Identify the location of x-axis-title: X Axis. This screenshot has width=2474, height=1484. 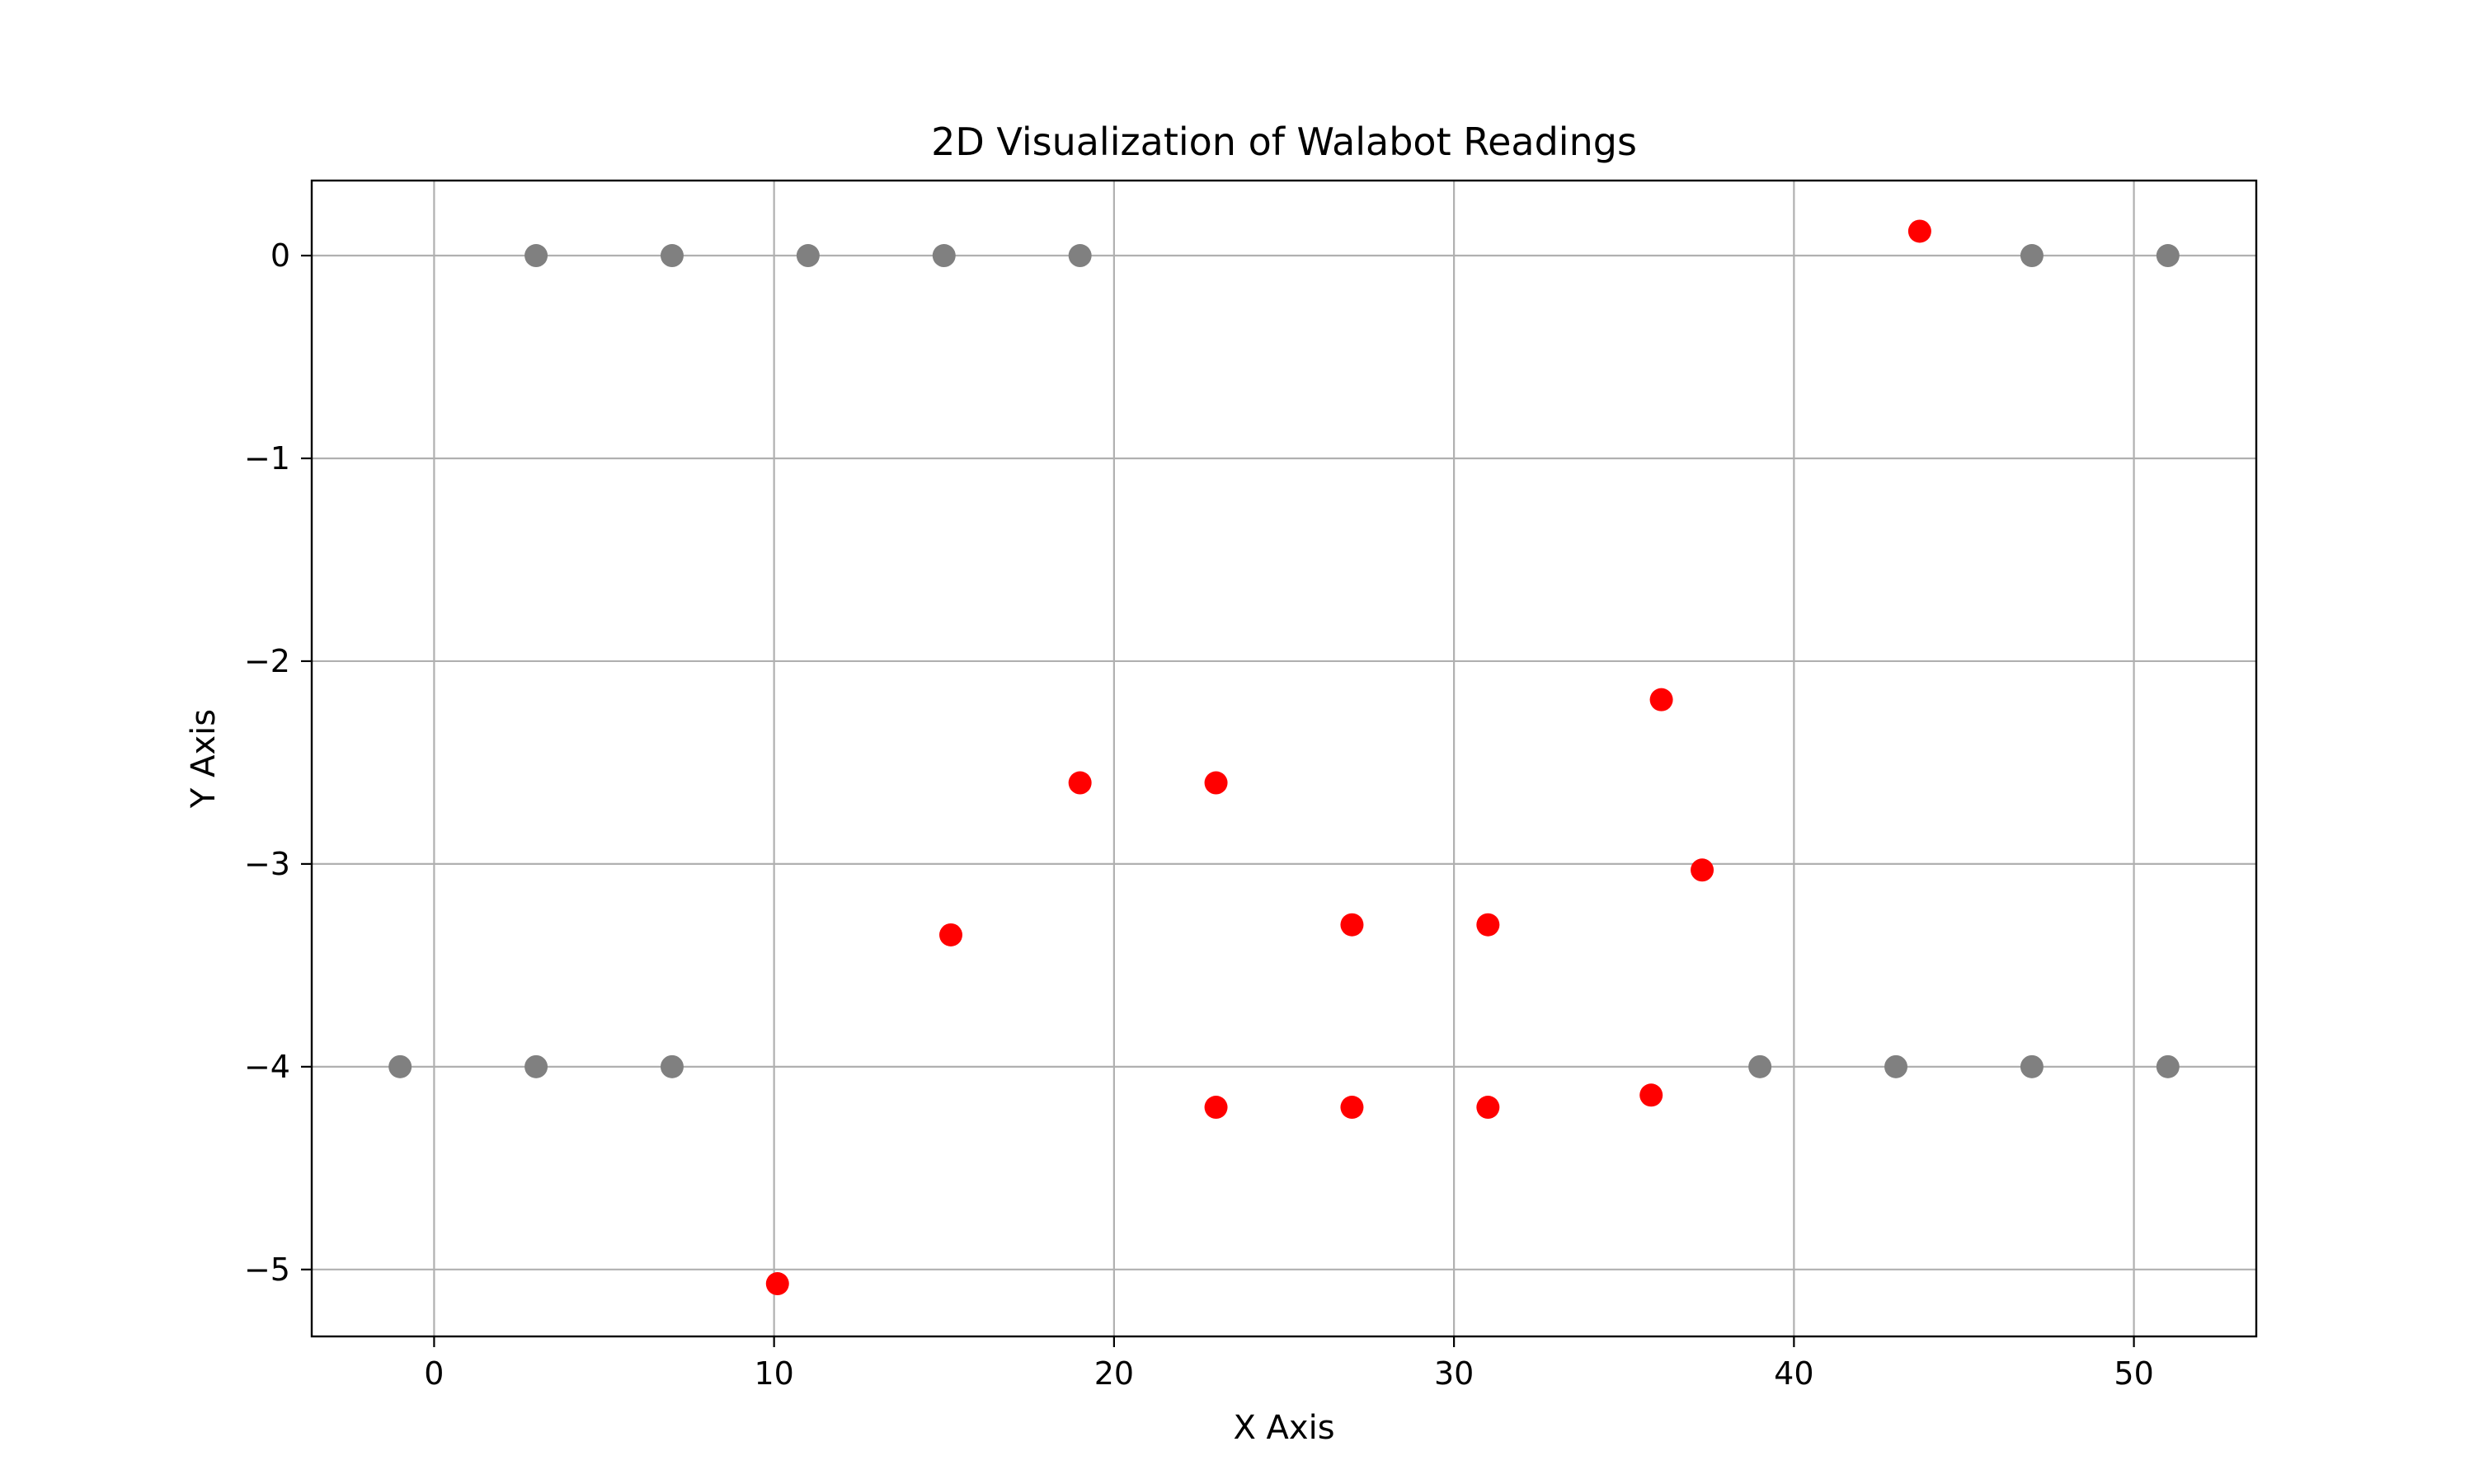
(1283, 1428).